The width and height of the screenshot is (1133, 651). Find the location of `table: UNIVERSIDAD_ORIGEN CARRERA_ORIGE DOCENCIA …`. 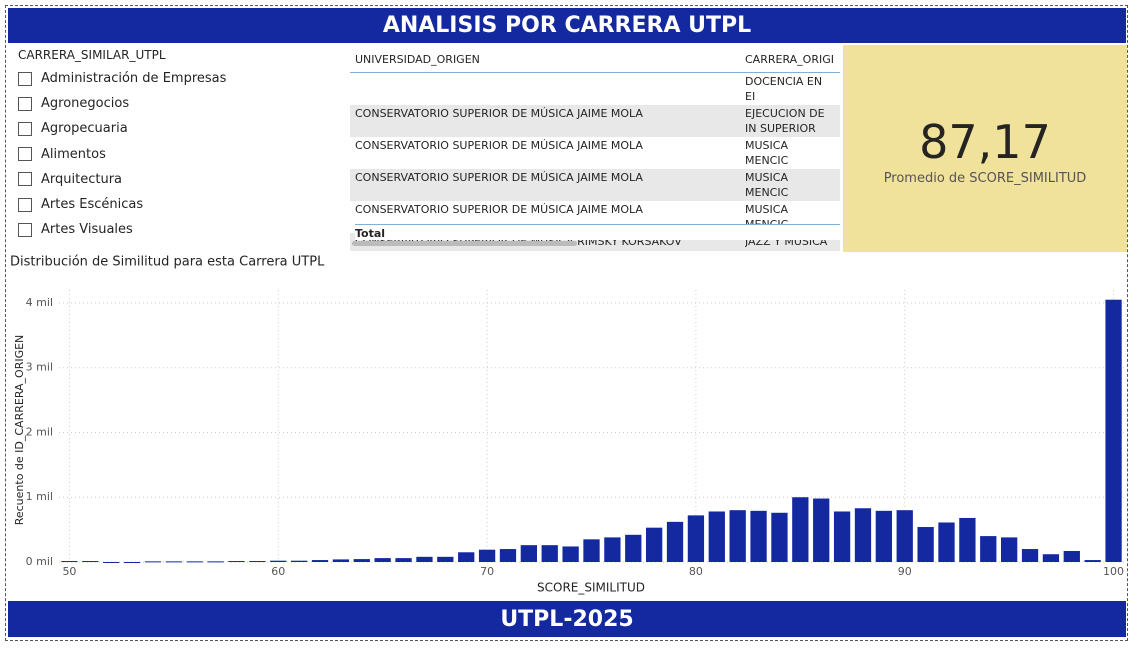

table: UNIVERSIDAD_ORIGEN CARRERA_ORIGE DOCENCIA … is located at coordinates (595, 148).